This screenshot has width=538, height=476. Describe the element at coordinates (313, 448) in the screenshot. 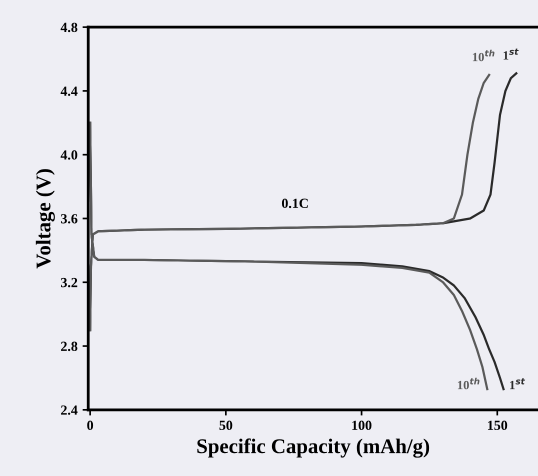

I see `x-axis-title: Specific Capacity (mAh/g)` at that location.